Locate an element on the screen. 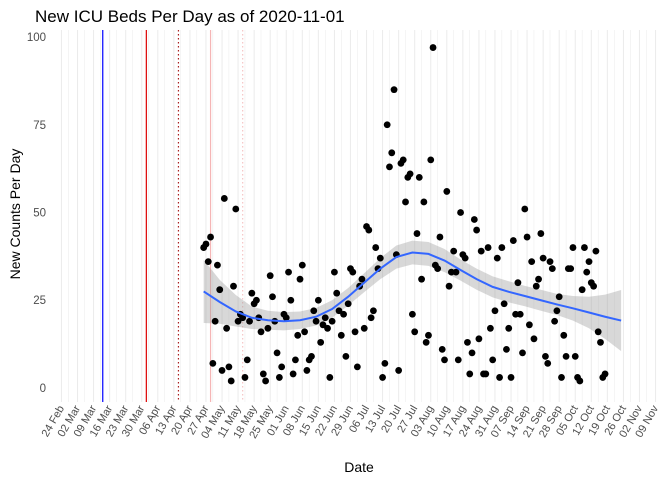 The image size is (672, 480). y-tick-label: 25 is located at coordinates (39, 301).